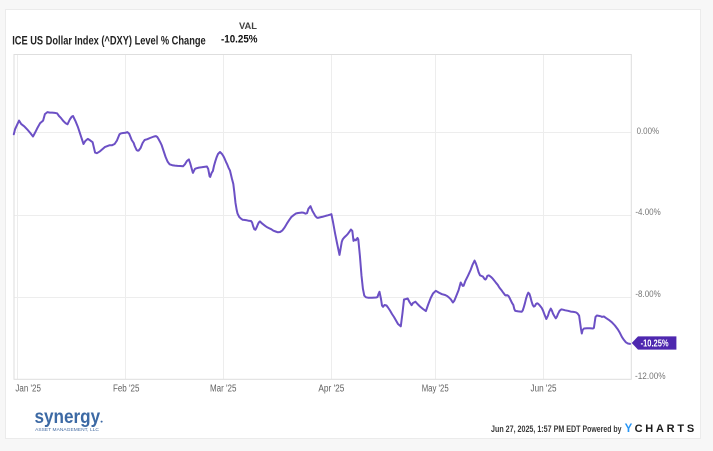 Image resolution: width=713 pixels, height=451 pixels. I want to click on svg-text: Mar '25, so click(223, 389).